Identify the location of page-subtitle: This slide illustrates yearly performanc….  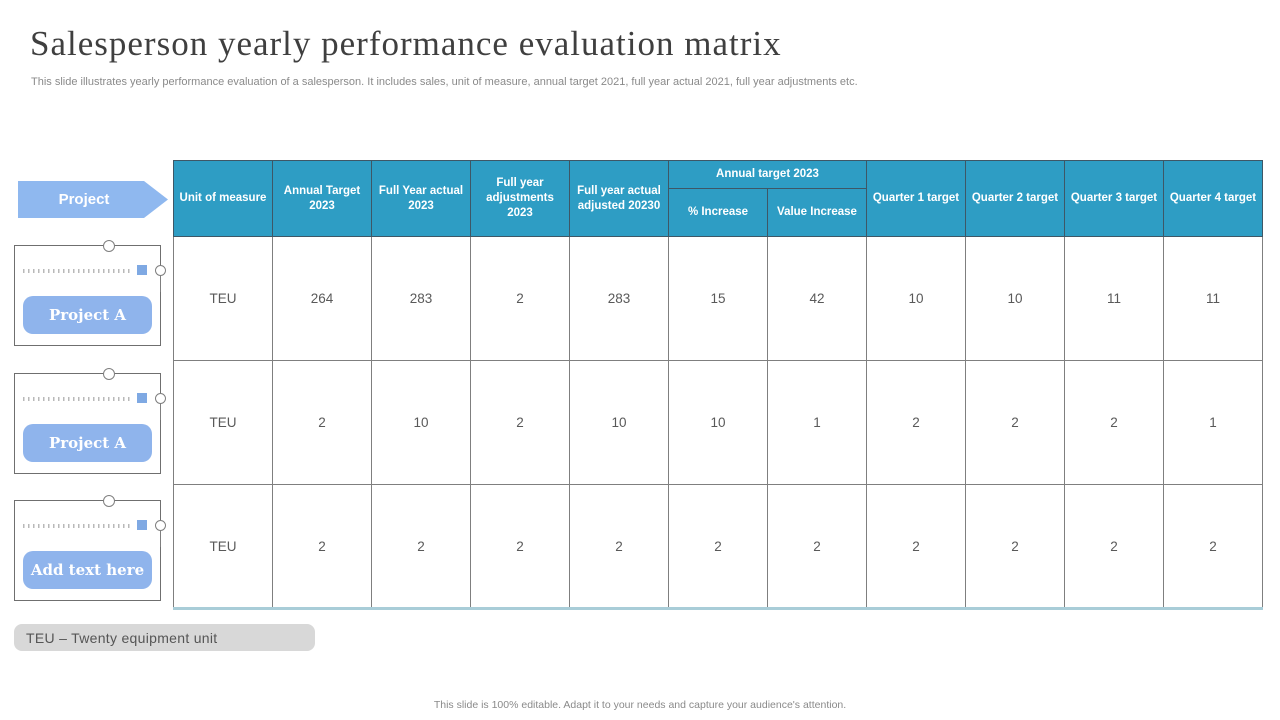
(444, 82).